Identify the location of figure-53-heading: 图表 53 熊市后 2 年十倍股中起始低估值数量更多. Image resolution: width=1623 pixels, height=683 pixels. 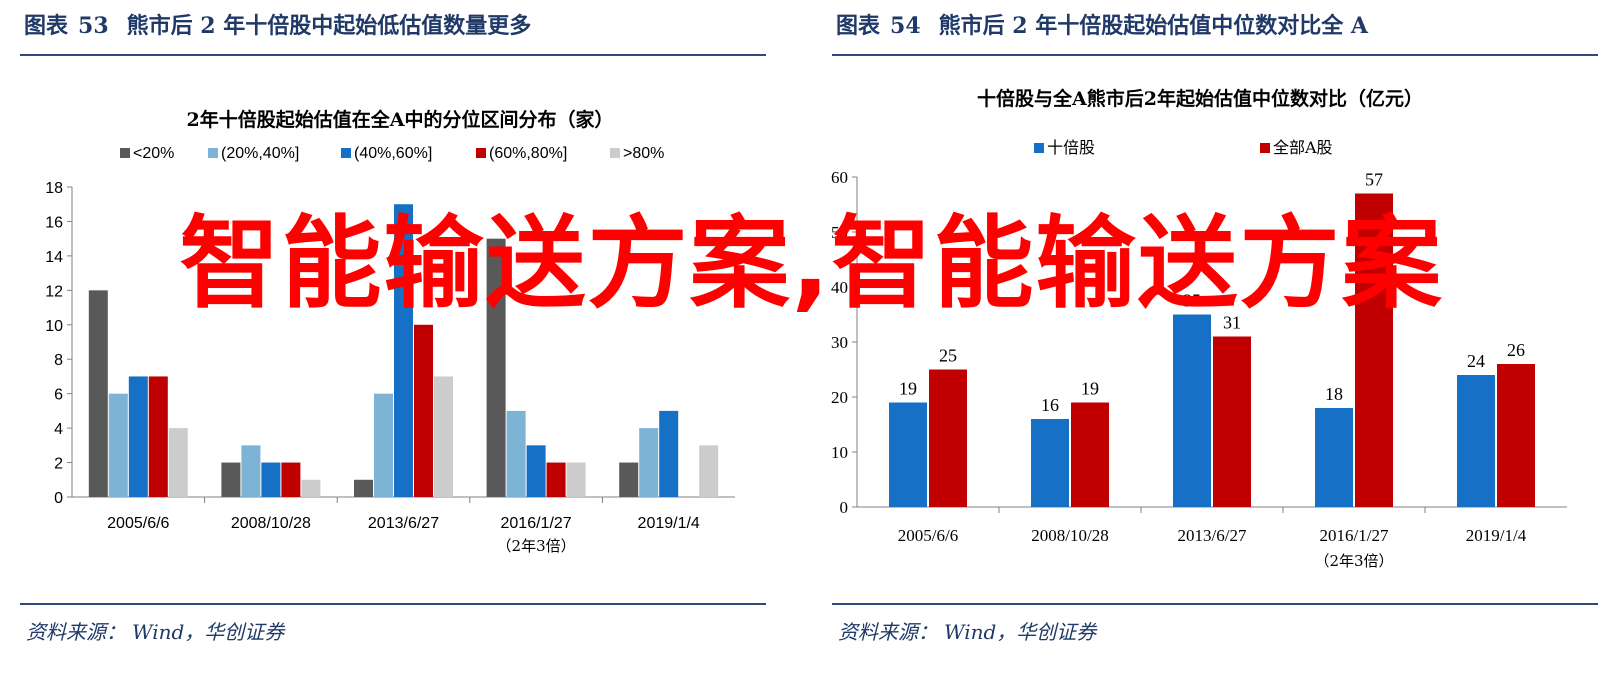
(277, 24).